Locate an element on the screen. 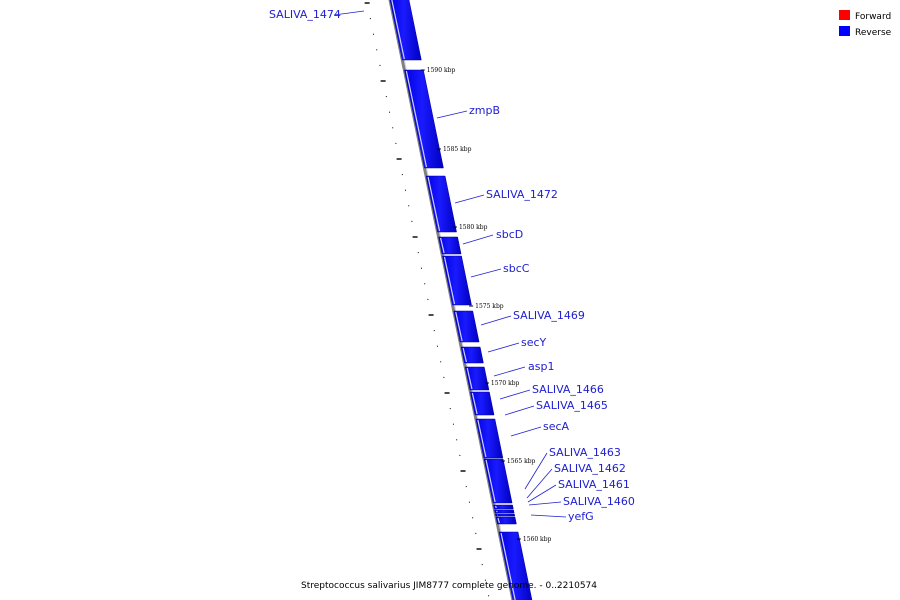 The image size is (900, 600). scale-label: 1590 kbp is located at coordinates (441, 70).